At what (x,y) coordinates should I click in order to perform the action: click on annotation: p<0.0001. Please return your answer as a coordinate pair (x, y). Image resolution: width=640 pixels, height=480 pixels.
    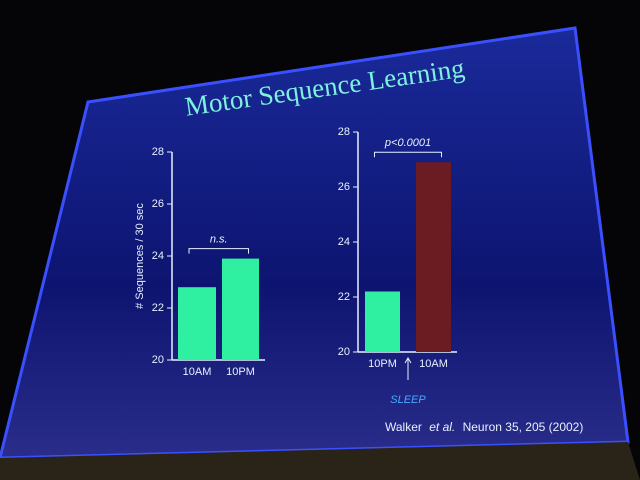
    Looking at the image, I should click on (407, 143).